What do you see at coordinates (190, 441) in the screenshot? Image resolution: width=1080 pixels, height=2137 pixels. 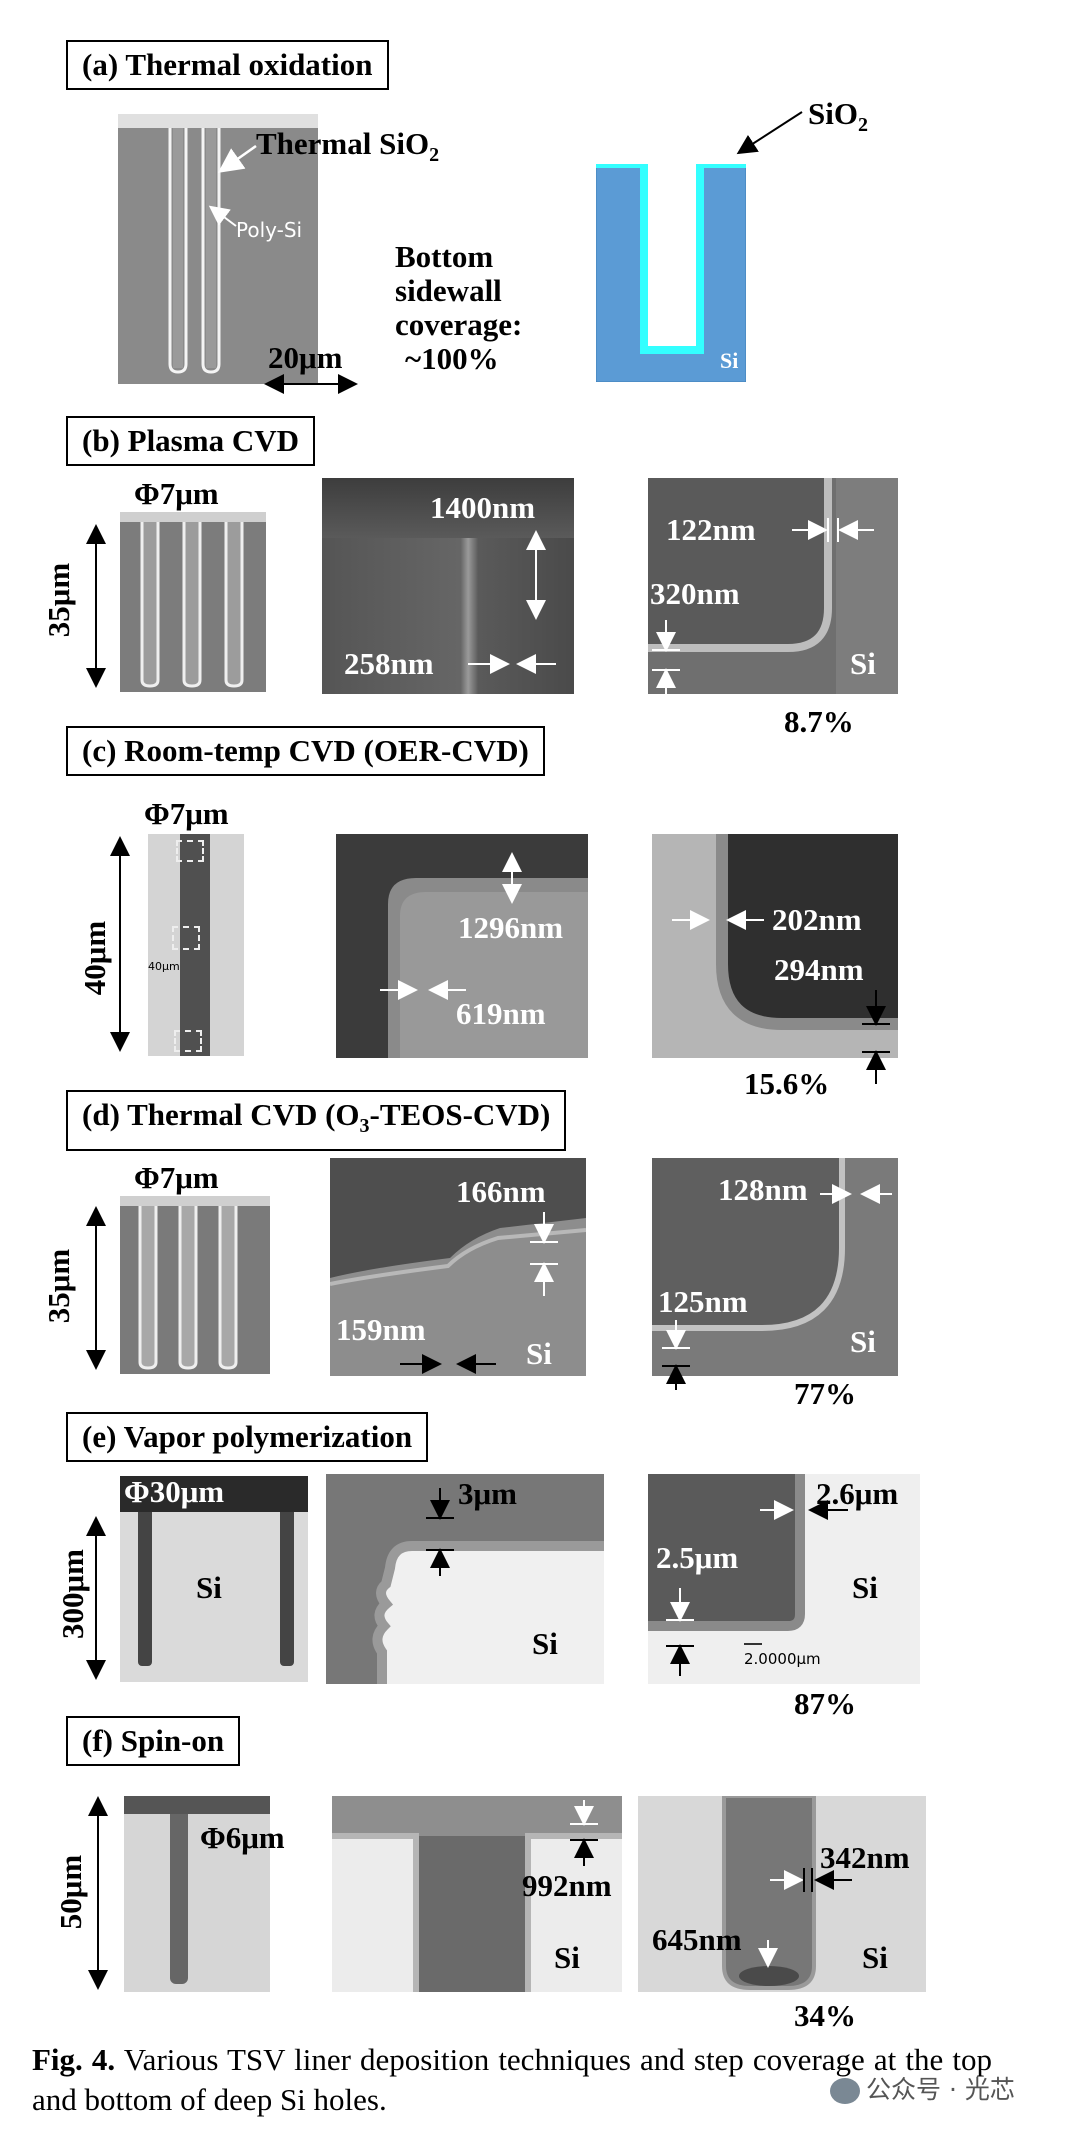 I see `section-b-title: (b) Plasma CVD` at bounding box center [190, 441].